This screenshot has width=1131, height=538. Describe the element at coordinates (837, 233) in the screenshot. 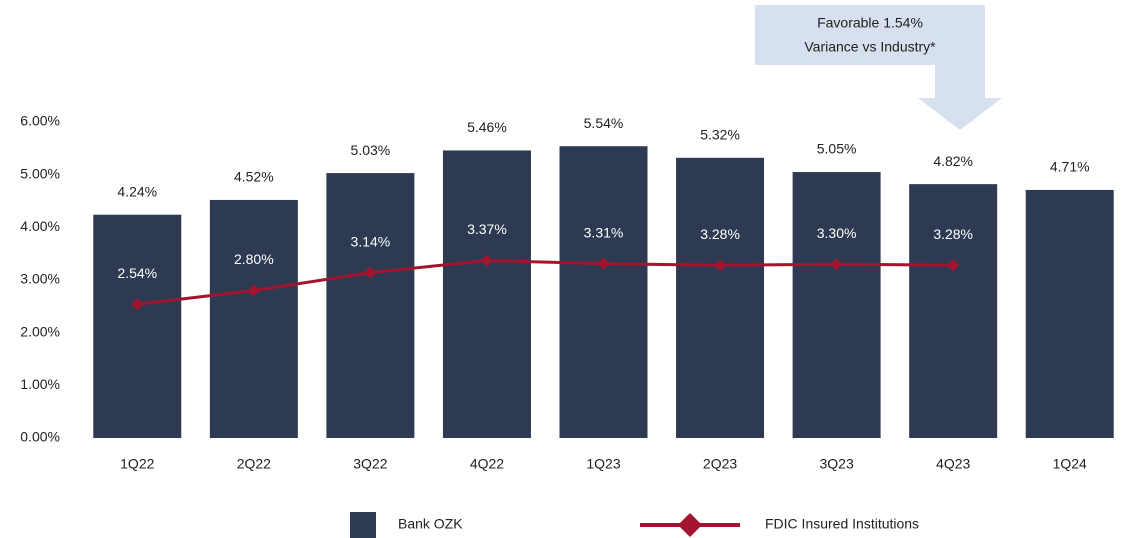

I see `line-value-label: 3.30%` at that location.